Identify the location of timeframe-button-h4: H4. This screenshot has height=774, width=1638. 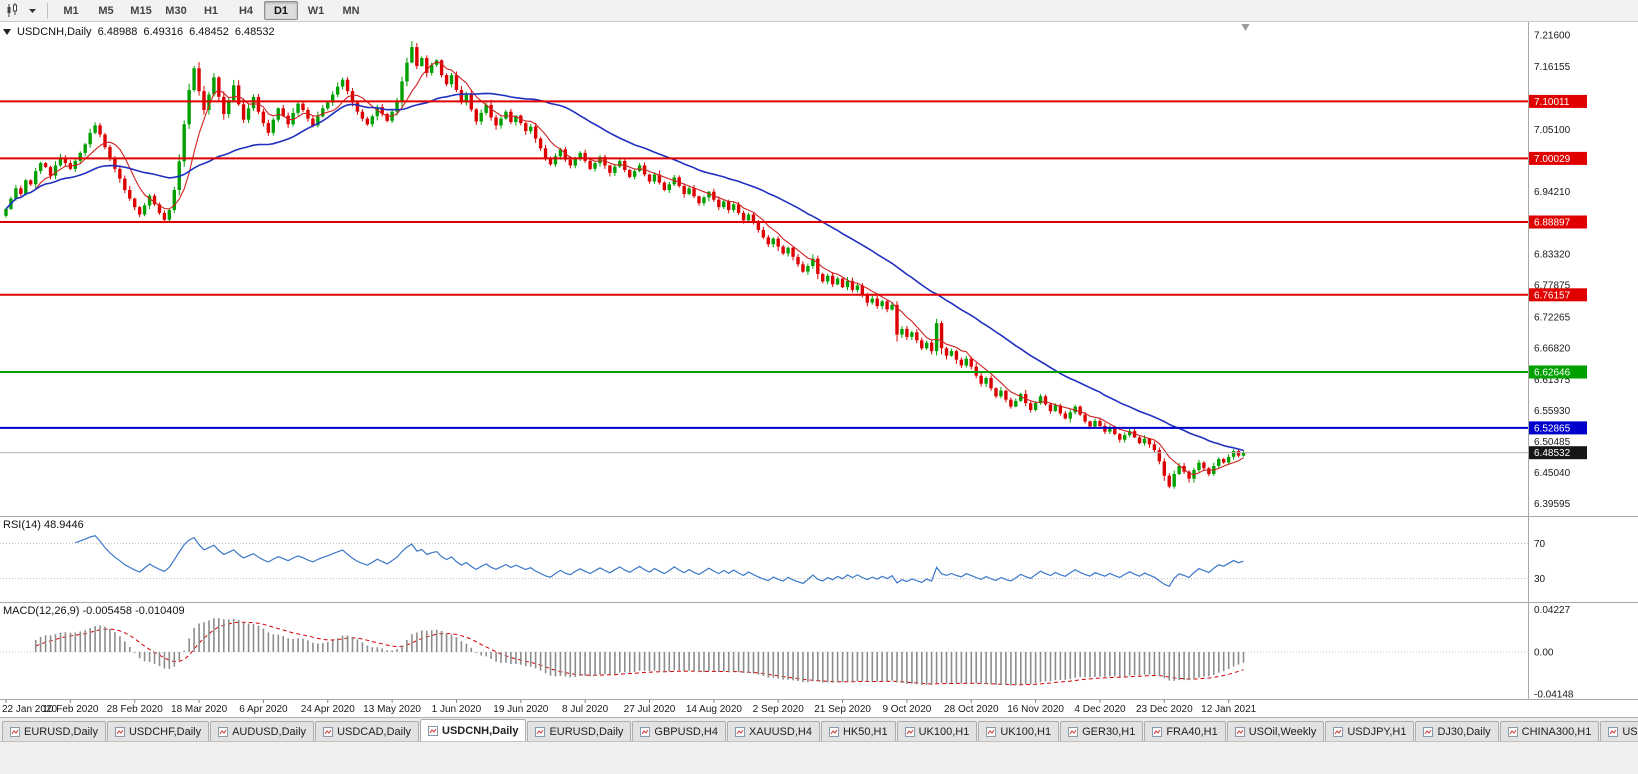
(246, 10).